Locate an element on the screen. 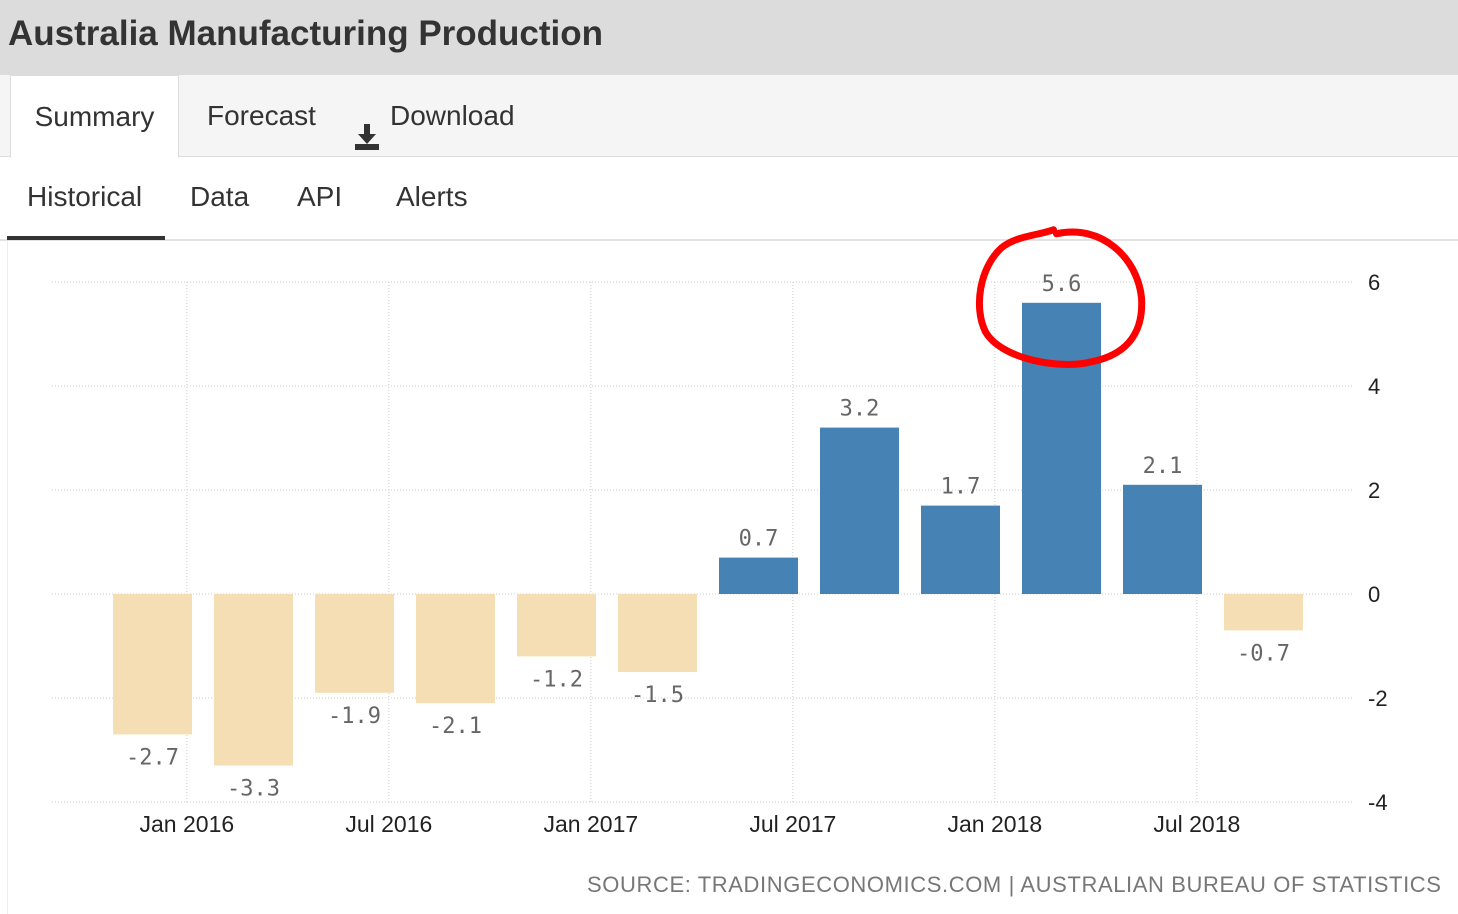 This screenshot has height=914, width=1458. tab-summary-label: Summary is located at coordinates (94, 116).